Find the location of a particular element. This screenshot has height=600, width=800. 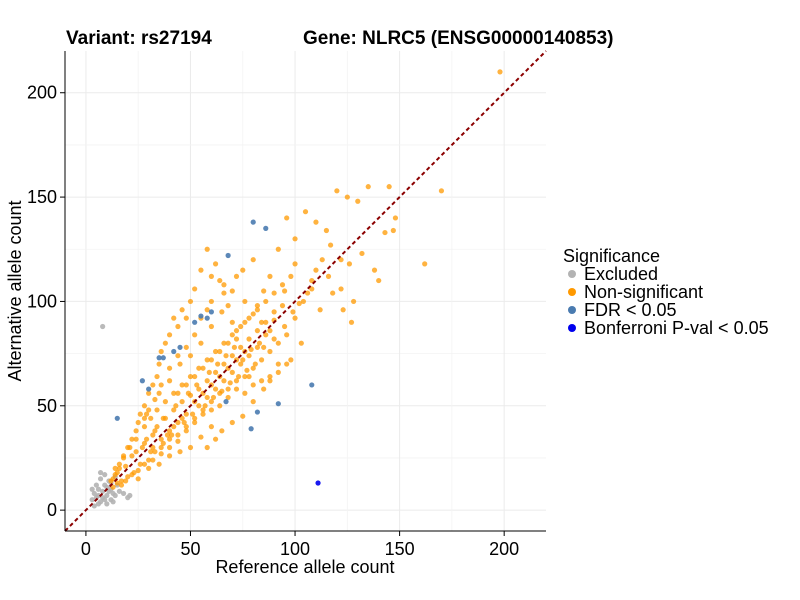

y-axis-ticks: 0 50 100 150 200 is located at coordinates (46, 301).